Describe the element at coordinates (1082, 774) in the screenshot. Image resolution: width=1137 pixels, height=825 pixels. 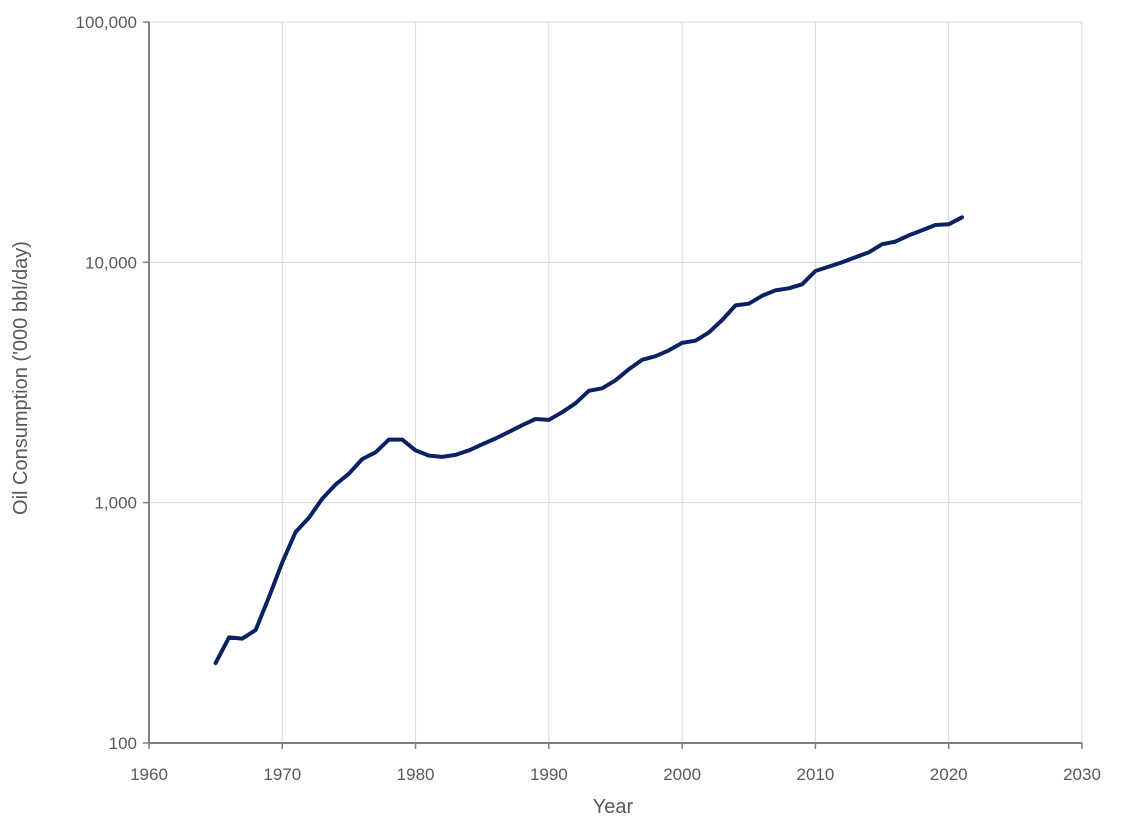
I see `x-tick-label: 2030` at that location.